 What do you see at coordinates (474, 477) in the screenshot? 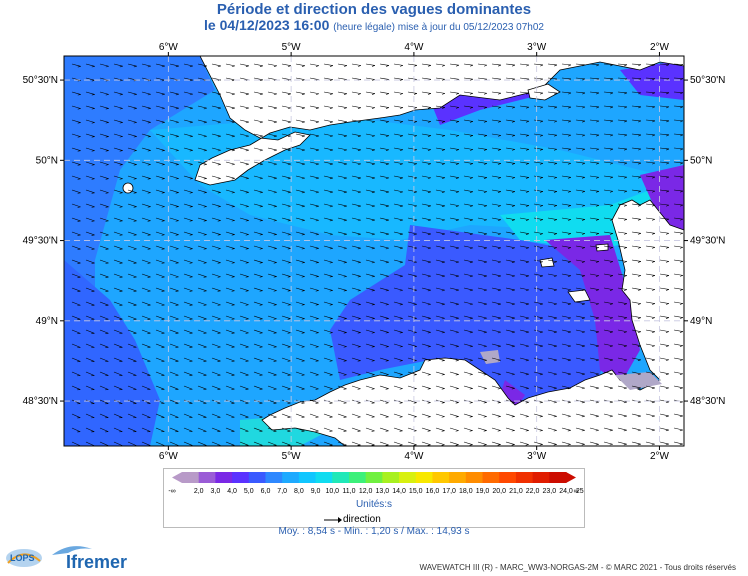
I see `legend-swatch` at bounding box center [474, 477].